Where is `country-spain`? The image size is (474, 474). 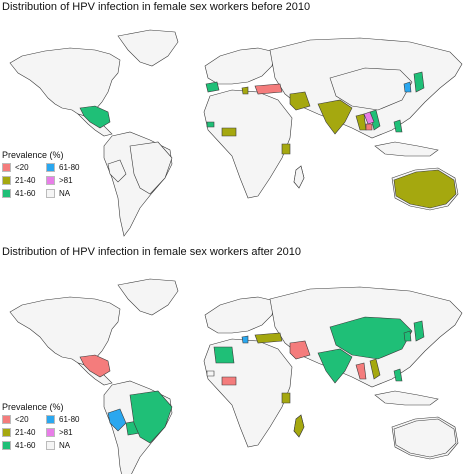 country-spain is located at coordinates (212, 87).